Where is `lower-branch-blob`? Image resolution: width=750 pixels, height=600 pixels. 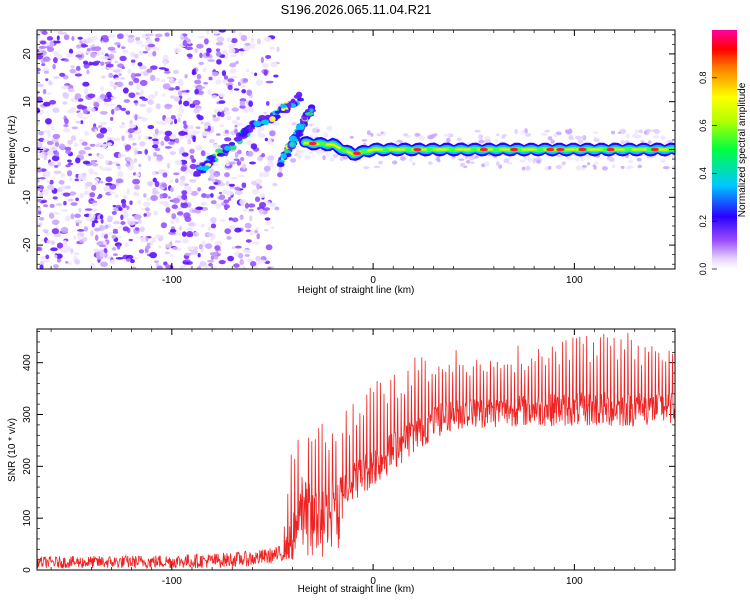 lower-branch-blob is located at coordinates (301, 127).